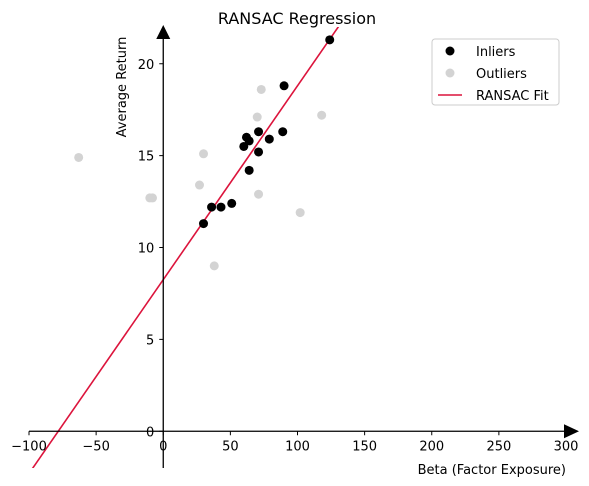 This screenshot has height=486, width=589. Describe the element at coordinates (297, 446) in the screenshot. I see `x-tick-label: 100` at that location.